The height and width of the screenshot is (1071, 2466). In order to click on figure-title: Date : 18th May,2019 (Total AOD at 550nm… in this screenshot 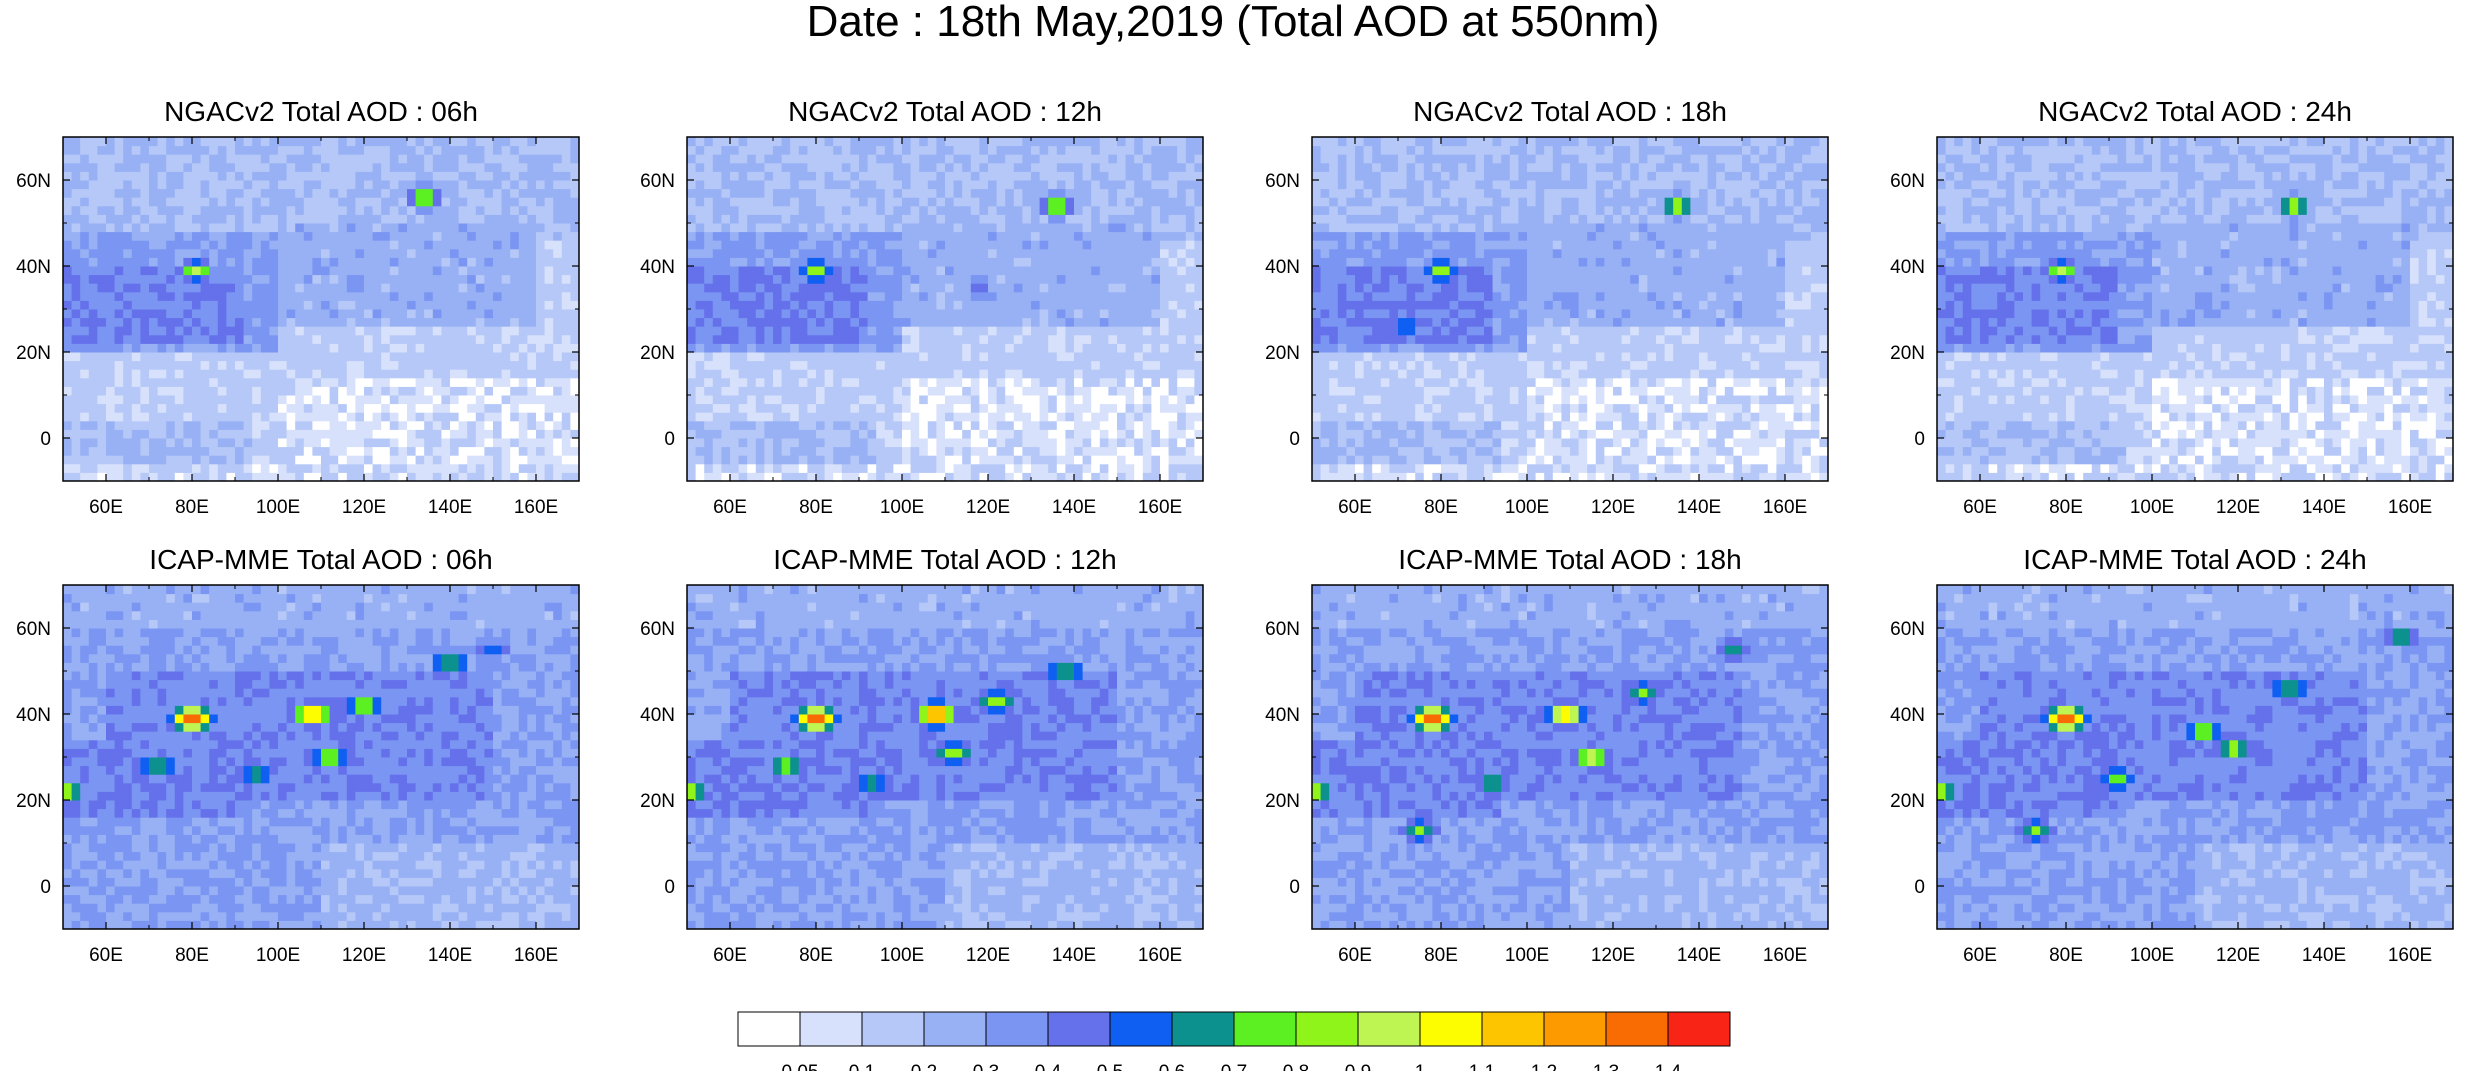, I will do `click(1233, 23)`.